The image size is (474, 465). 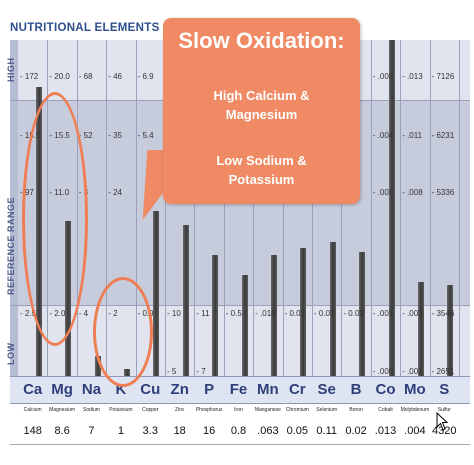 What do you see at coordinates (261, 95) in the screenshot?
I see `callout-line-1a: High Calcium &` at bounding box center [261, 95].